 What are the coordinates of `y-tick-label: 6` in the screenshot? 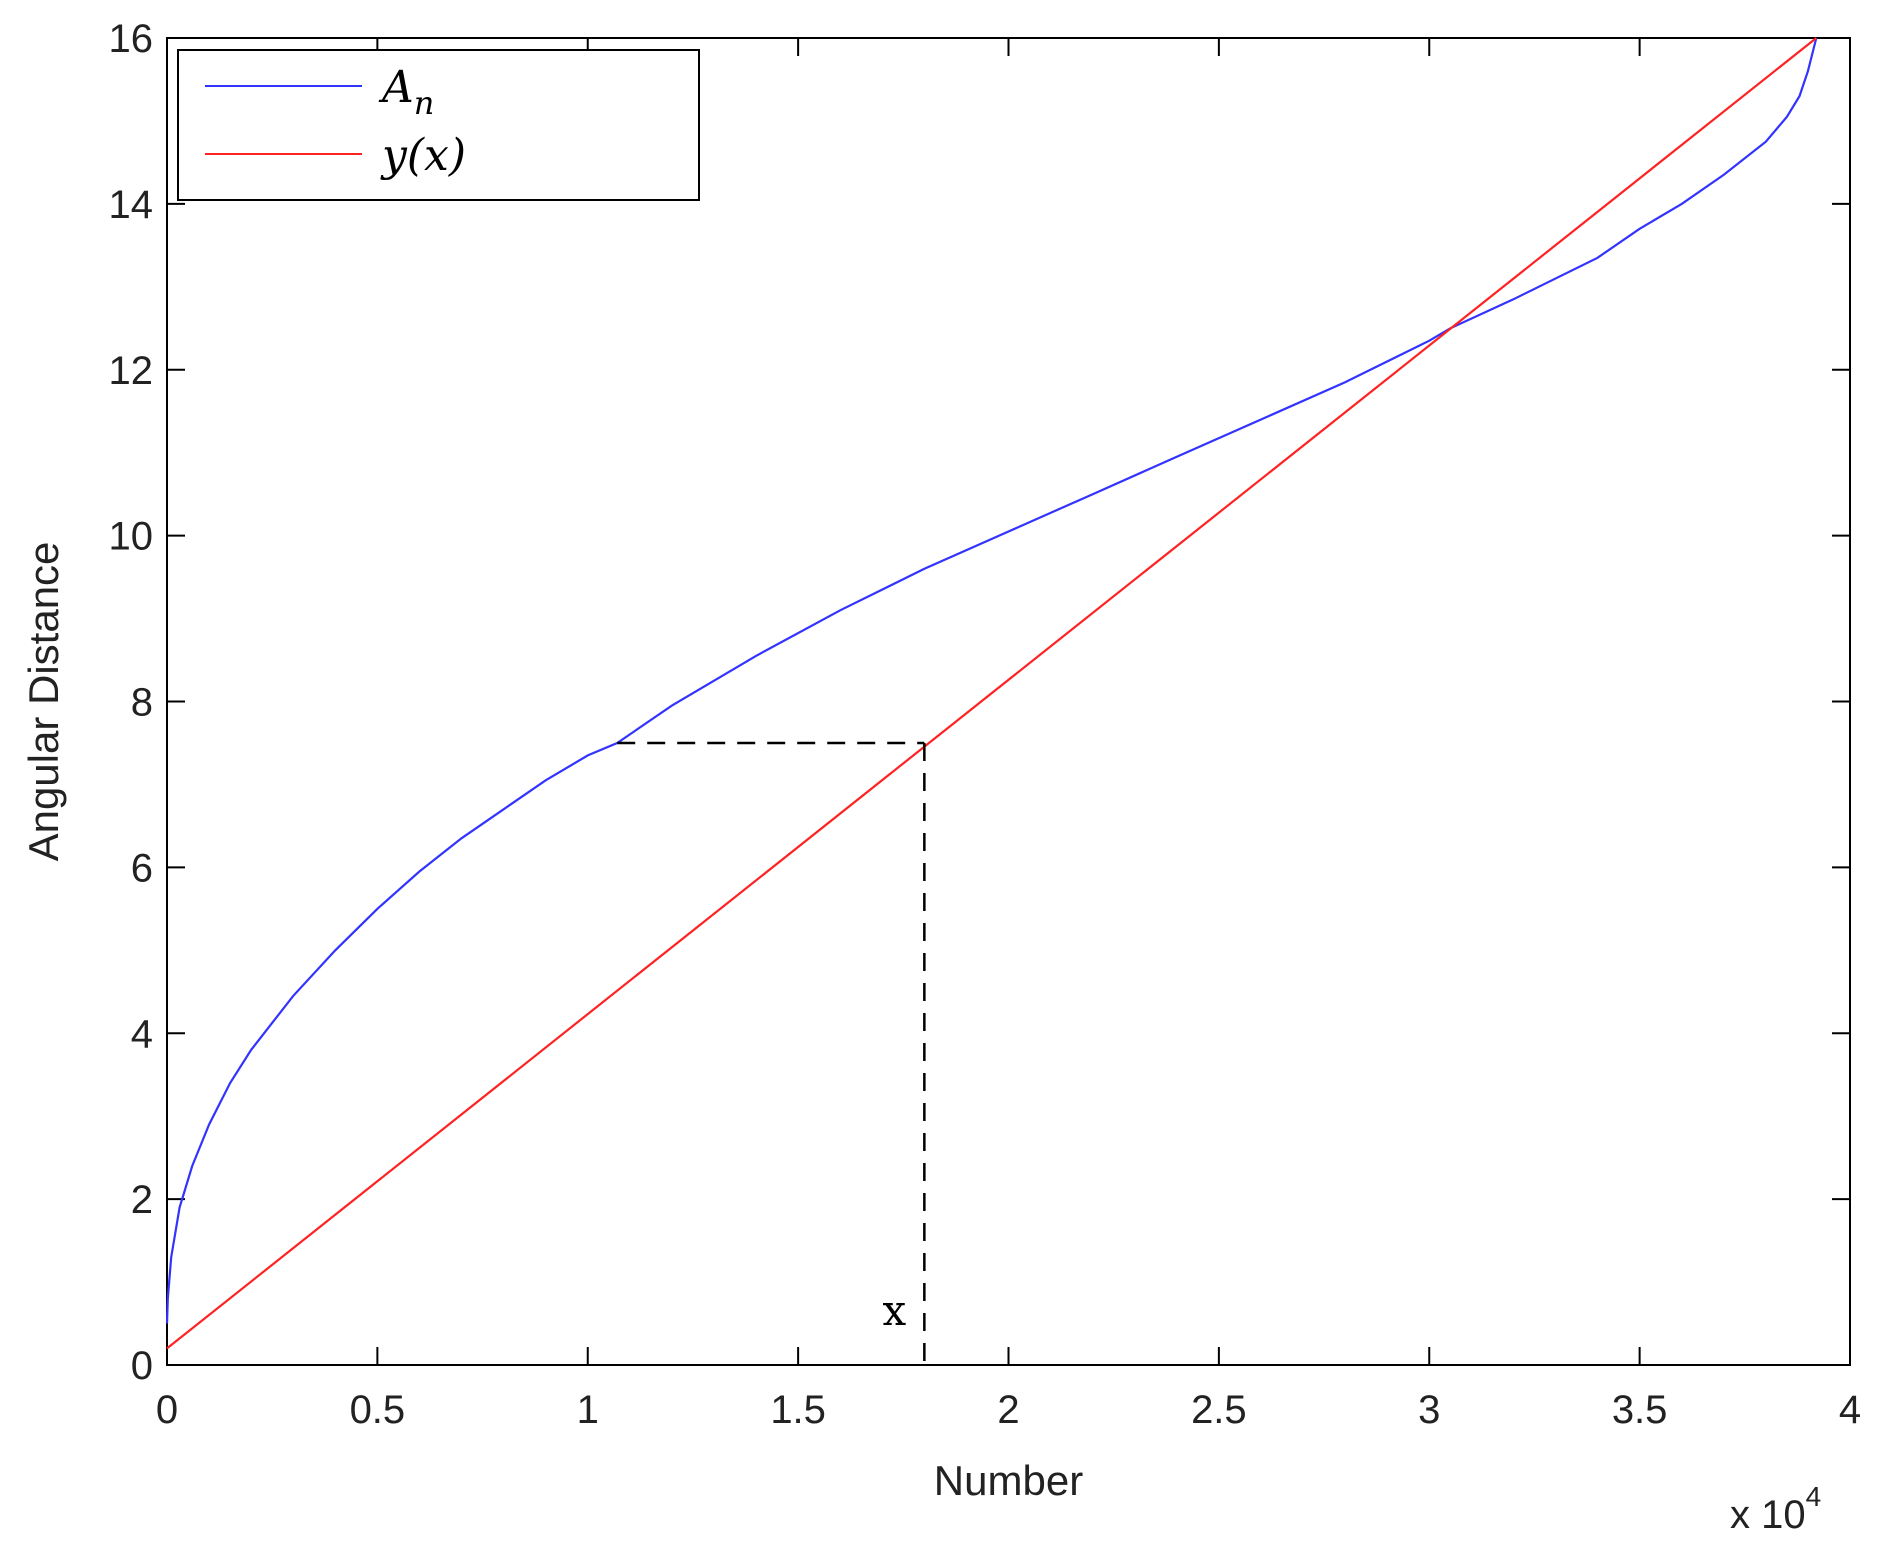 It's located at (142, 868).